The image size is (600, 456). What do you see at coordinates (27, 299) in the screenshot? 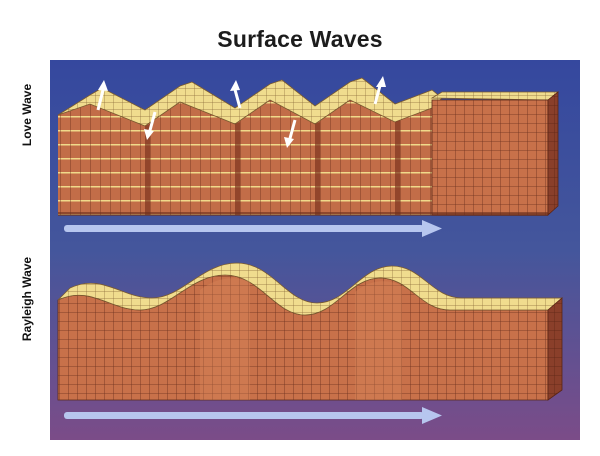
I see `rayleigh-wave-label: Rayleigh Wave` at bounding box center [27, 299].